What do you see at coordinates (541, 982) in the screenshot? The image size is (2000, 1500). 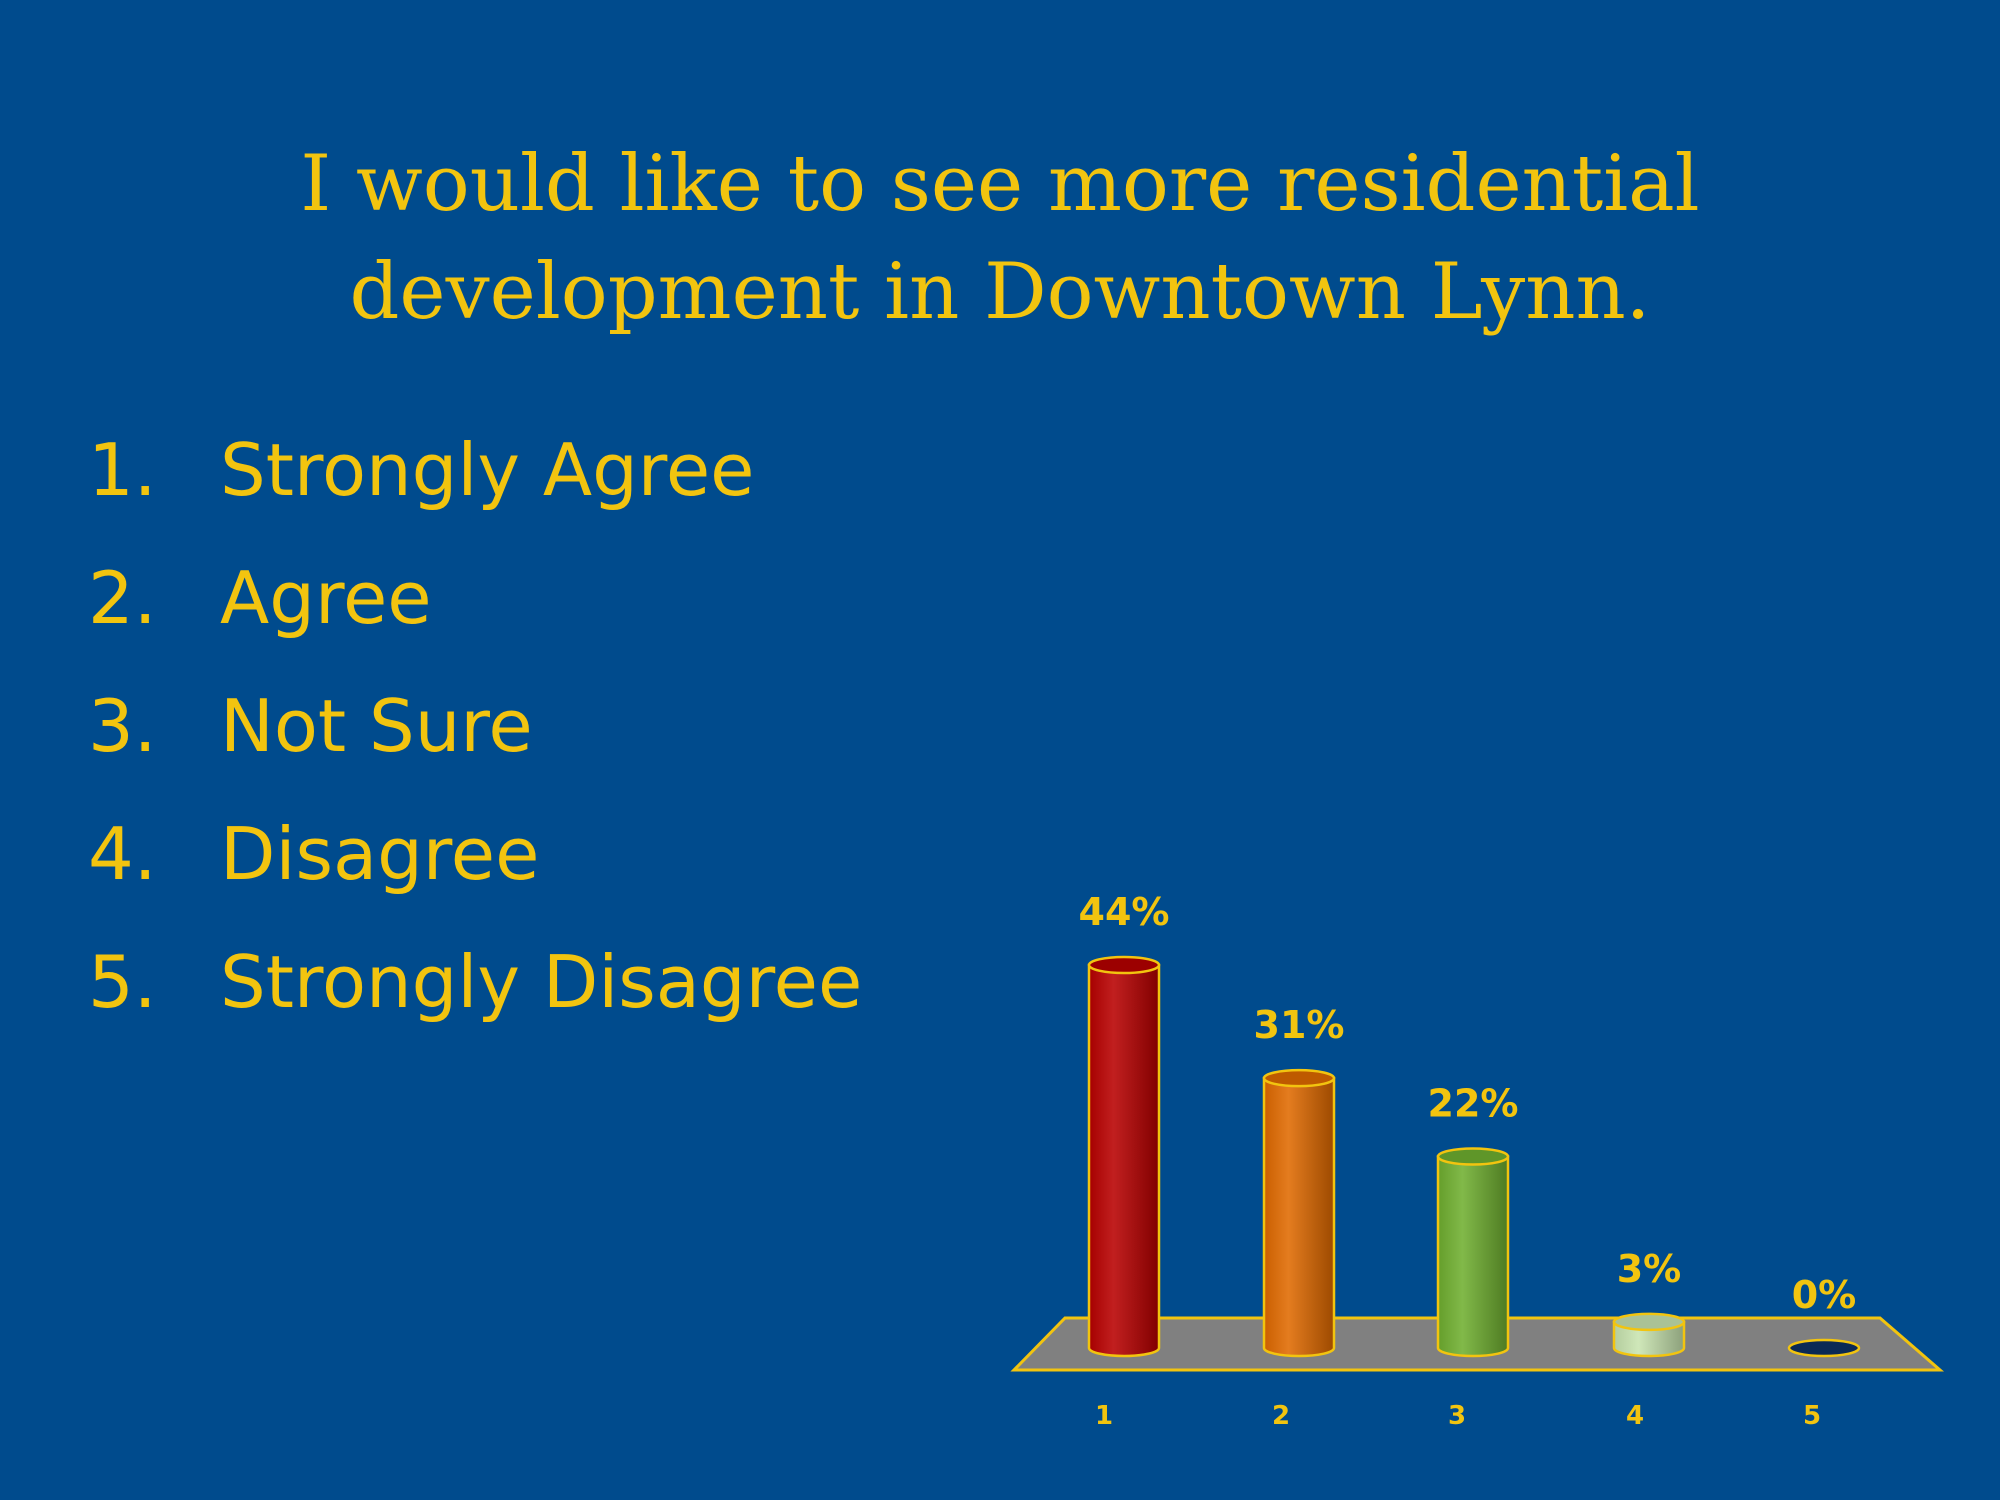 I see `option-label: Strongly Disagree` at bounding box center [541, 982].